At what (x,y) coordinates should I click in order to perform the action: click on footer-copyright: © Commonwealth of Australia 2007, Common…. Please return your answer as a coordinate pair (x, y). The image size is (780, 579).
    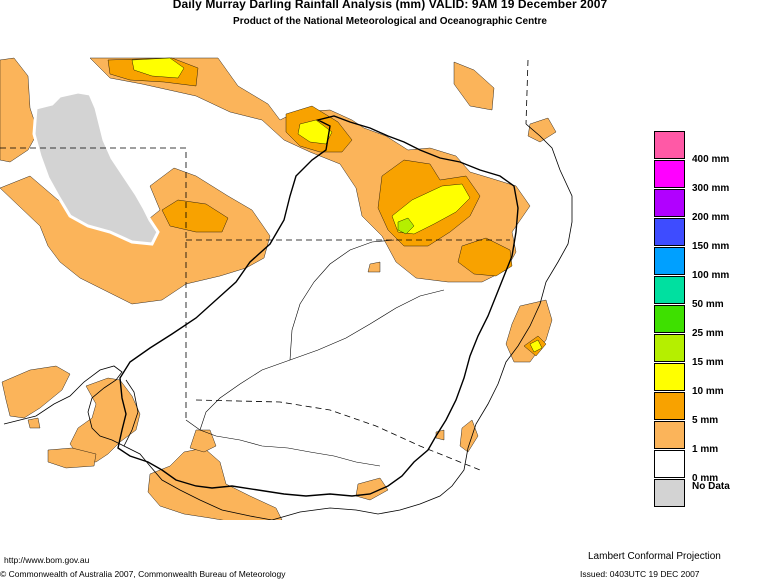
    Looking at the image, I should click on (143, 574).